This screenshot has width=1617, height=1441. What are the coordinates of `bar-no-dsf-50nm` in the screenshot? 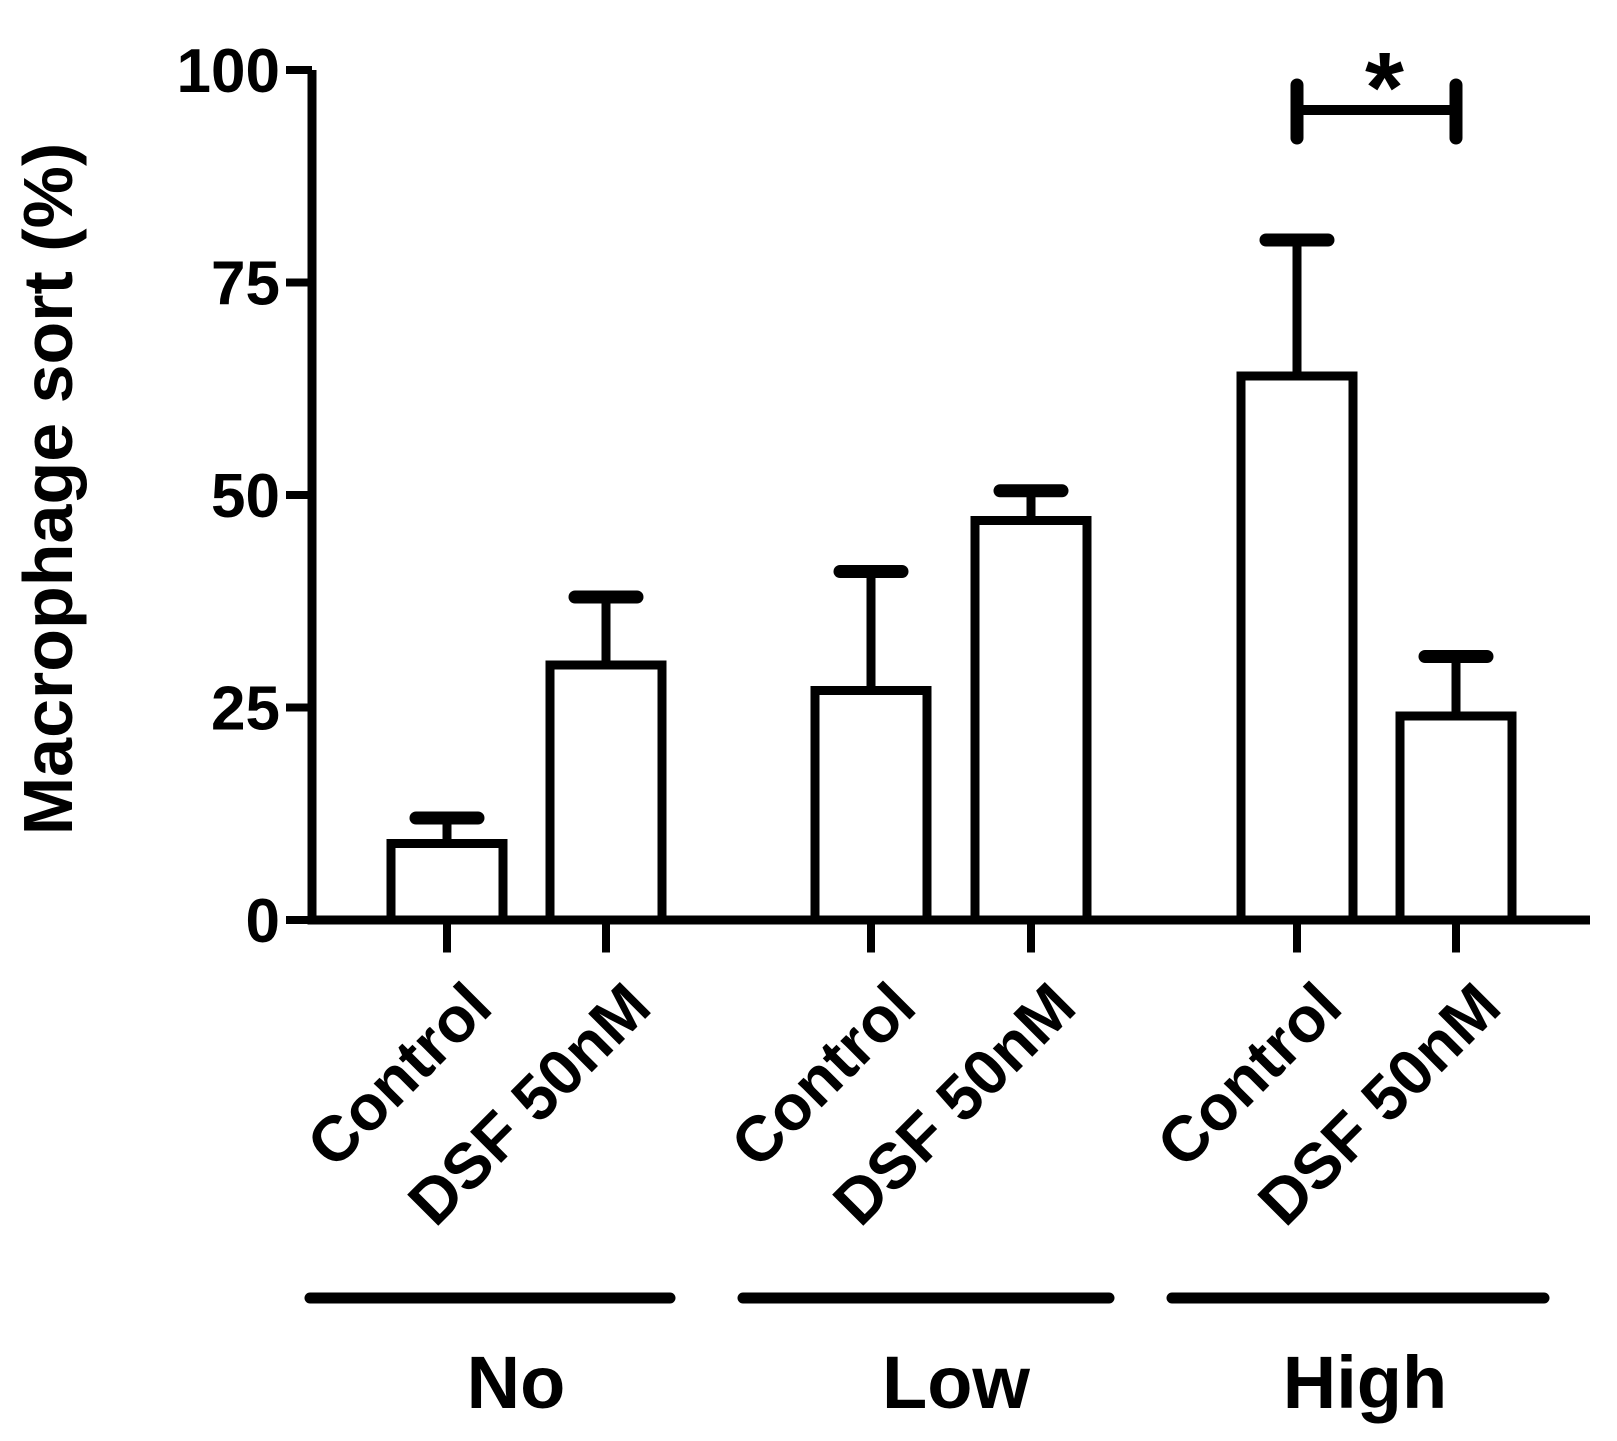 It's located at (606, 792).